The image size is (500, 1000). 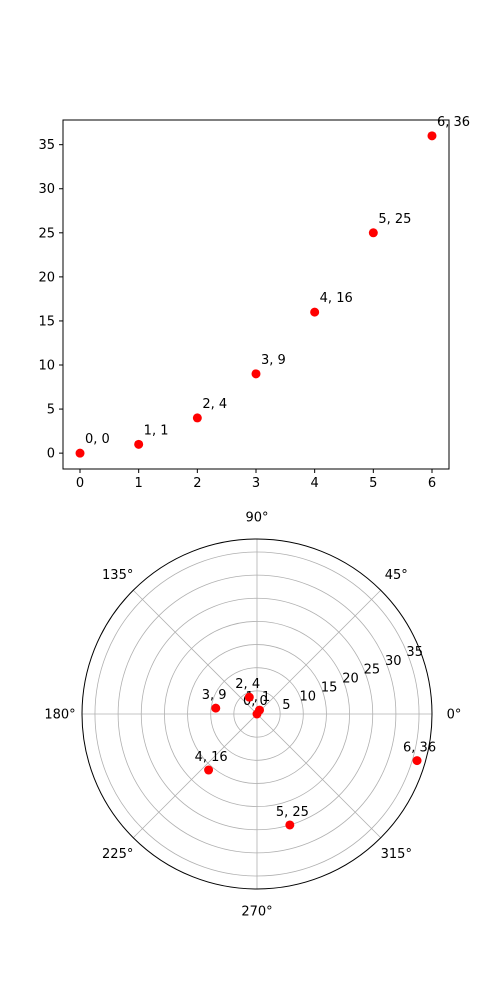 I want to click on y-tick-label: 25, so click(x=46, y=233).